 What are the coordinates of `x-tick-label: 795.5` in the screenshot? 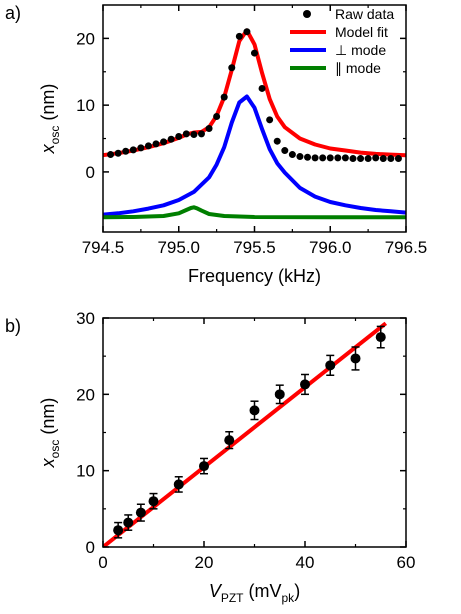 It's located at (254, 247).